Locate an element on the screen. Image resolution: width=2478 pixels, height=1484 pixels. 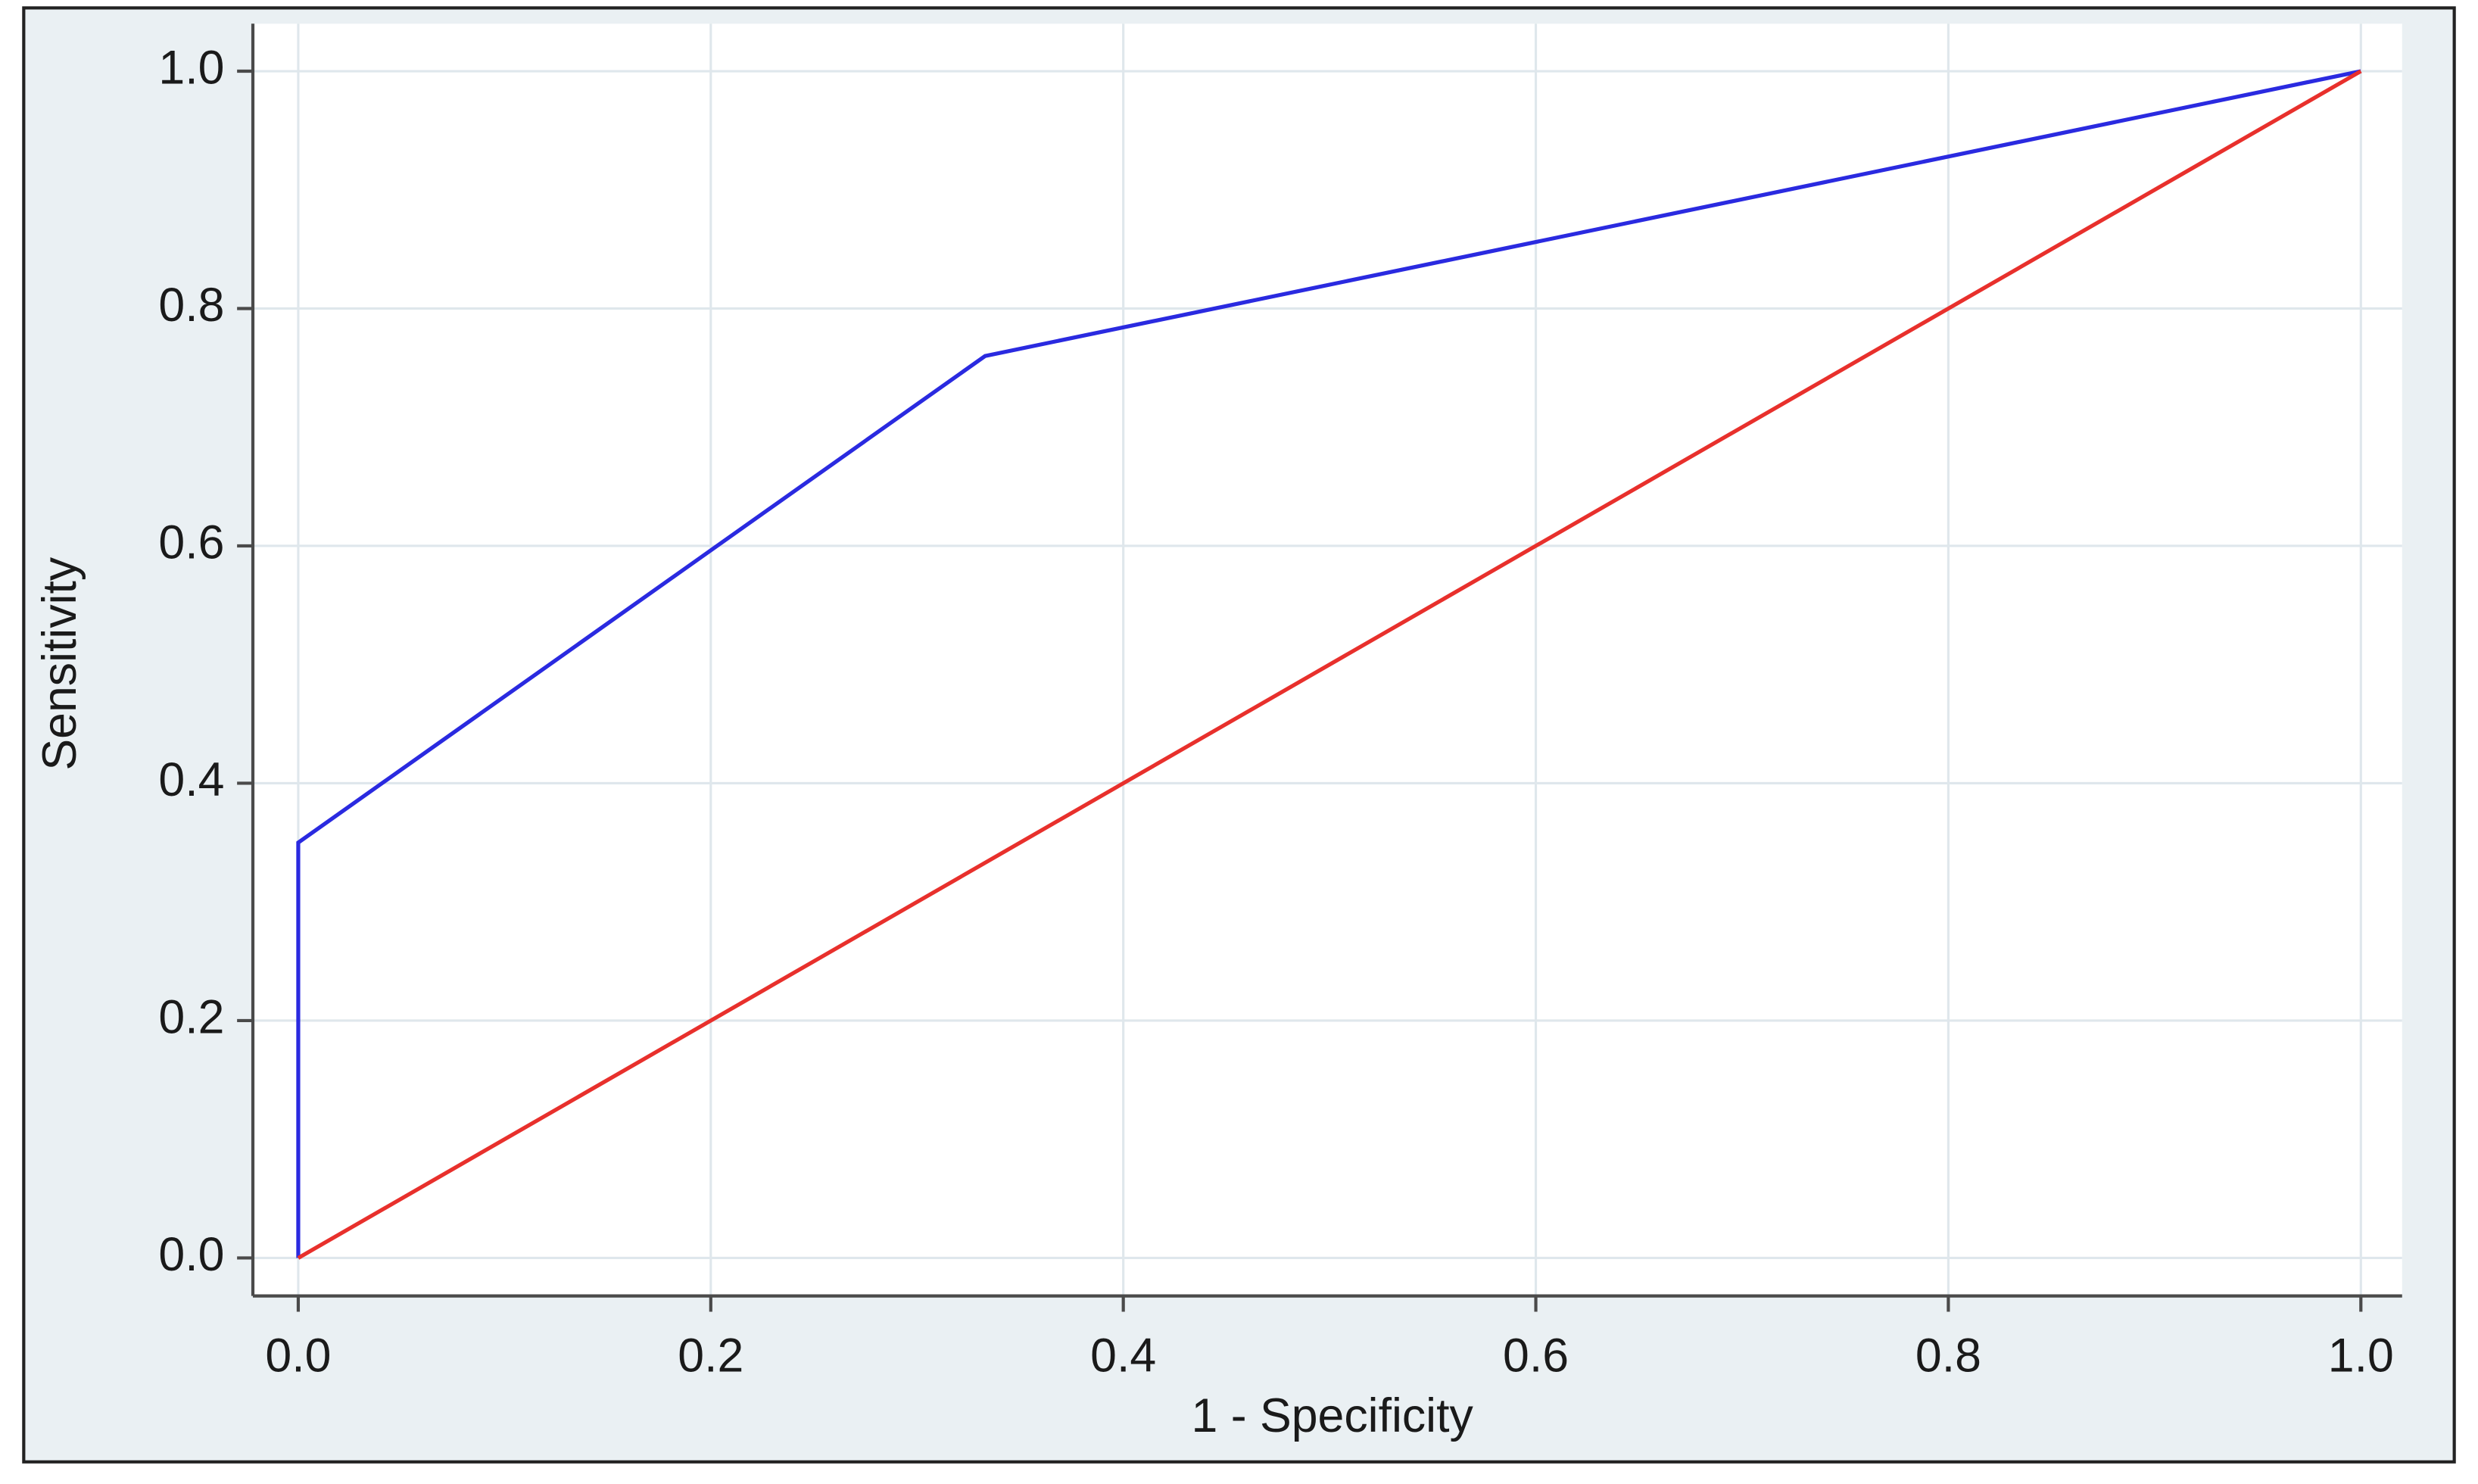
y-tick-label: 0.8 is located at coordinates (191, 305).